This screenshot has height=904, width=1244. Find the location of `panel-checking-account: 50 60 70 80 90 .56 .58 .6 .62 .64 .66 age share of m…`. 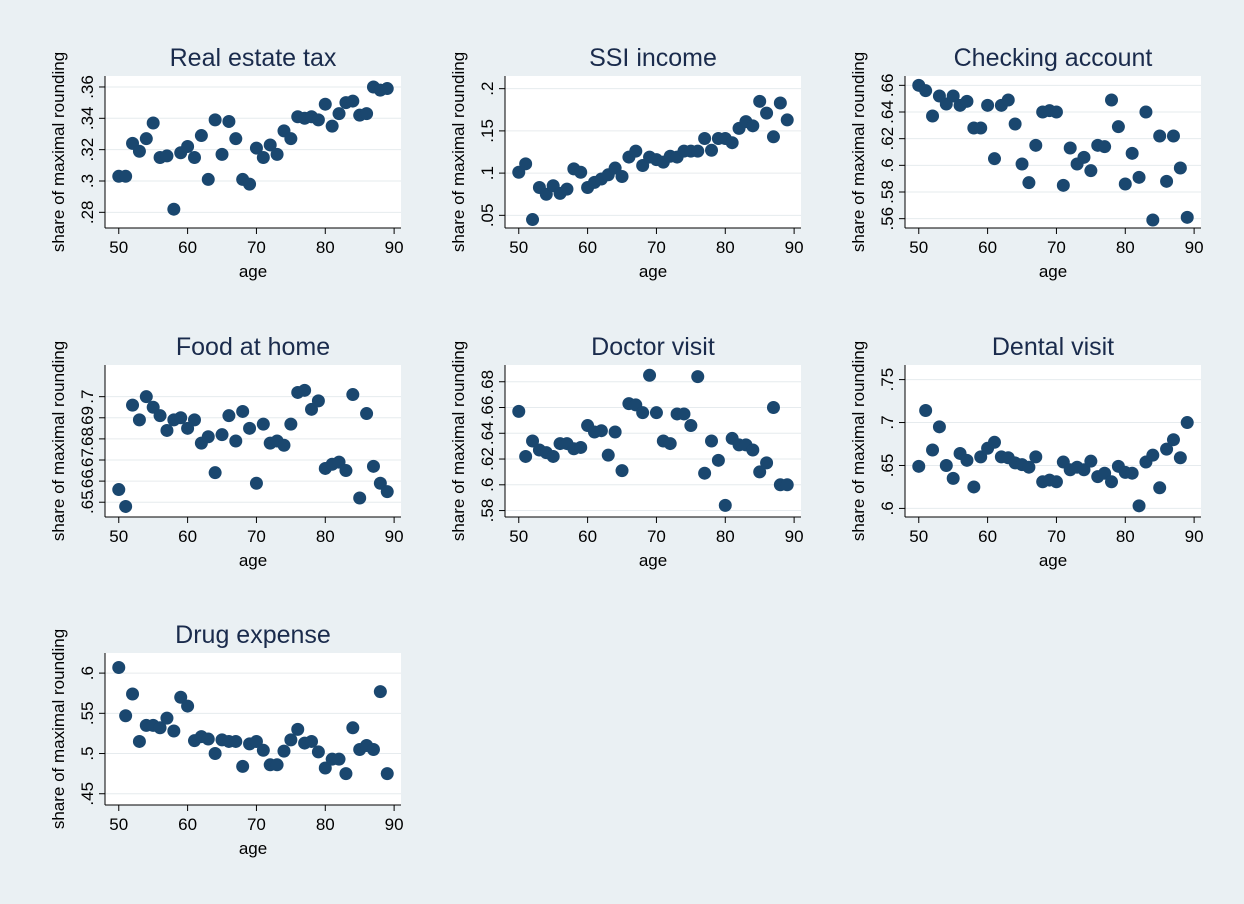

panel-checking-account: 50 60 70 80 90 .56 .58 .6 .62 .64 .66 age share of m… is located at coordinates (1026, 162).